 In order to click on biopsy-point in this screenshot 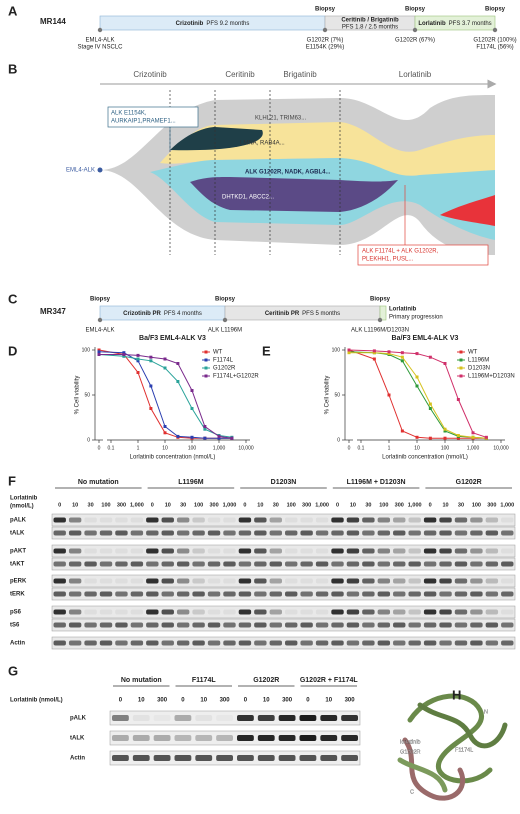, I will do `click(100, 320)`.